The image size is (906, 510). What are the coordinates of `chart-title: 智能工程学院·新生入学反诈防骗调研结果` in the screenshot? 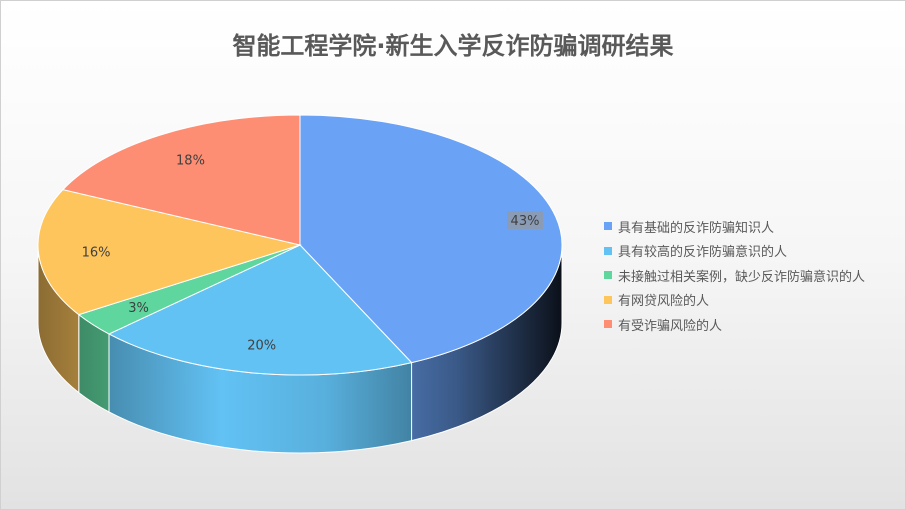 It's located at (453, 46).